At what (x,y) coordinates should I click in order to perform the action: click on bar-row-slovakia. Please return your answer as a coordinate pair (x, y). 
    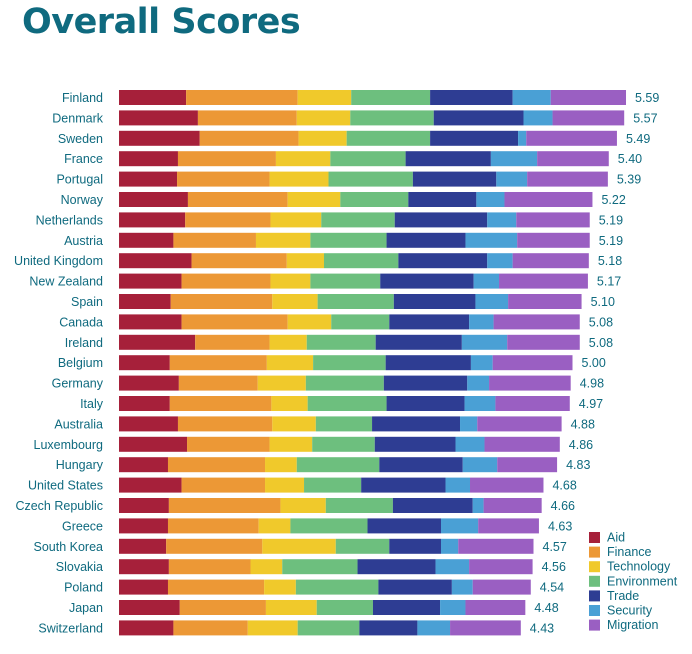
    Looking at the image, I should click on (326, 567).